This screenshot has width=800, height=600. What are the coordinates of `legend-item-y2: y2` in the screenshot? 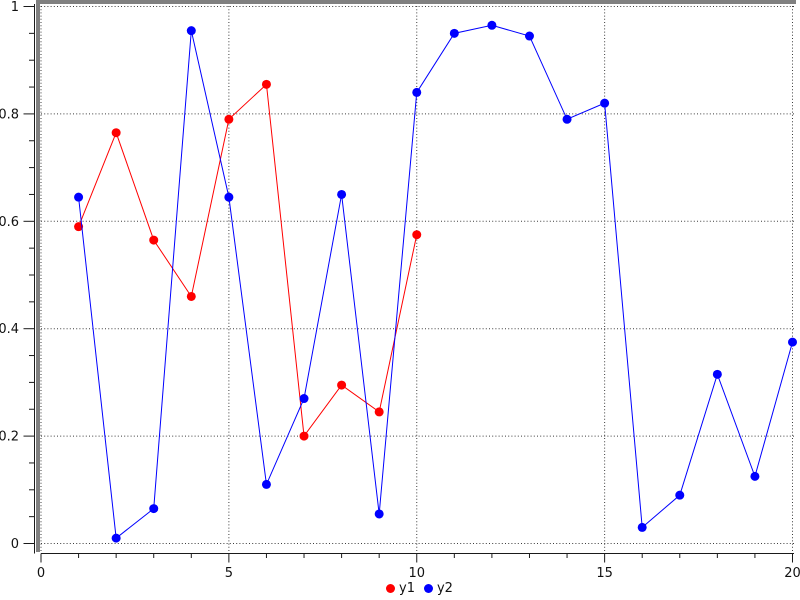 It's located at (438, 588).